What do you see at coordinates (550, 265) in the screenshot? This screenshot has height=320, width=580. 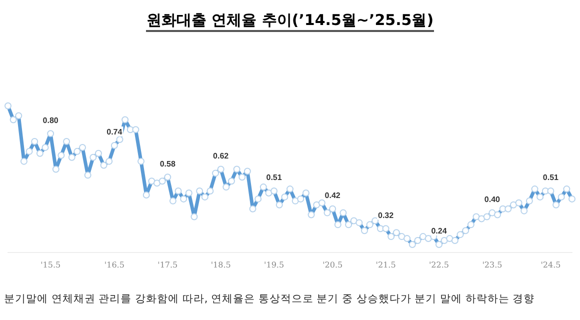 I see `x-tick-label: '24.5` at bounding box center [550, 265].